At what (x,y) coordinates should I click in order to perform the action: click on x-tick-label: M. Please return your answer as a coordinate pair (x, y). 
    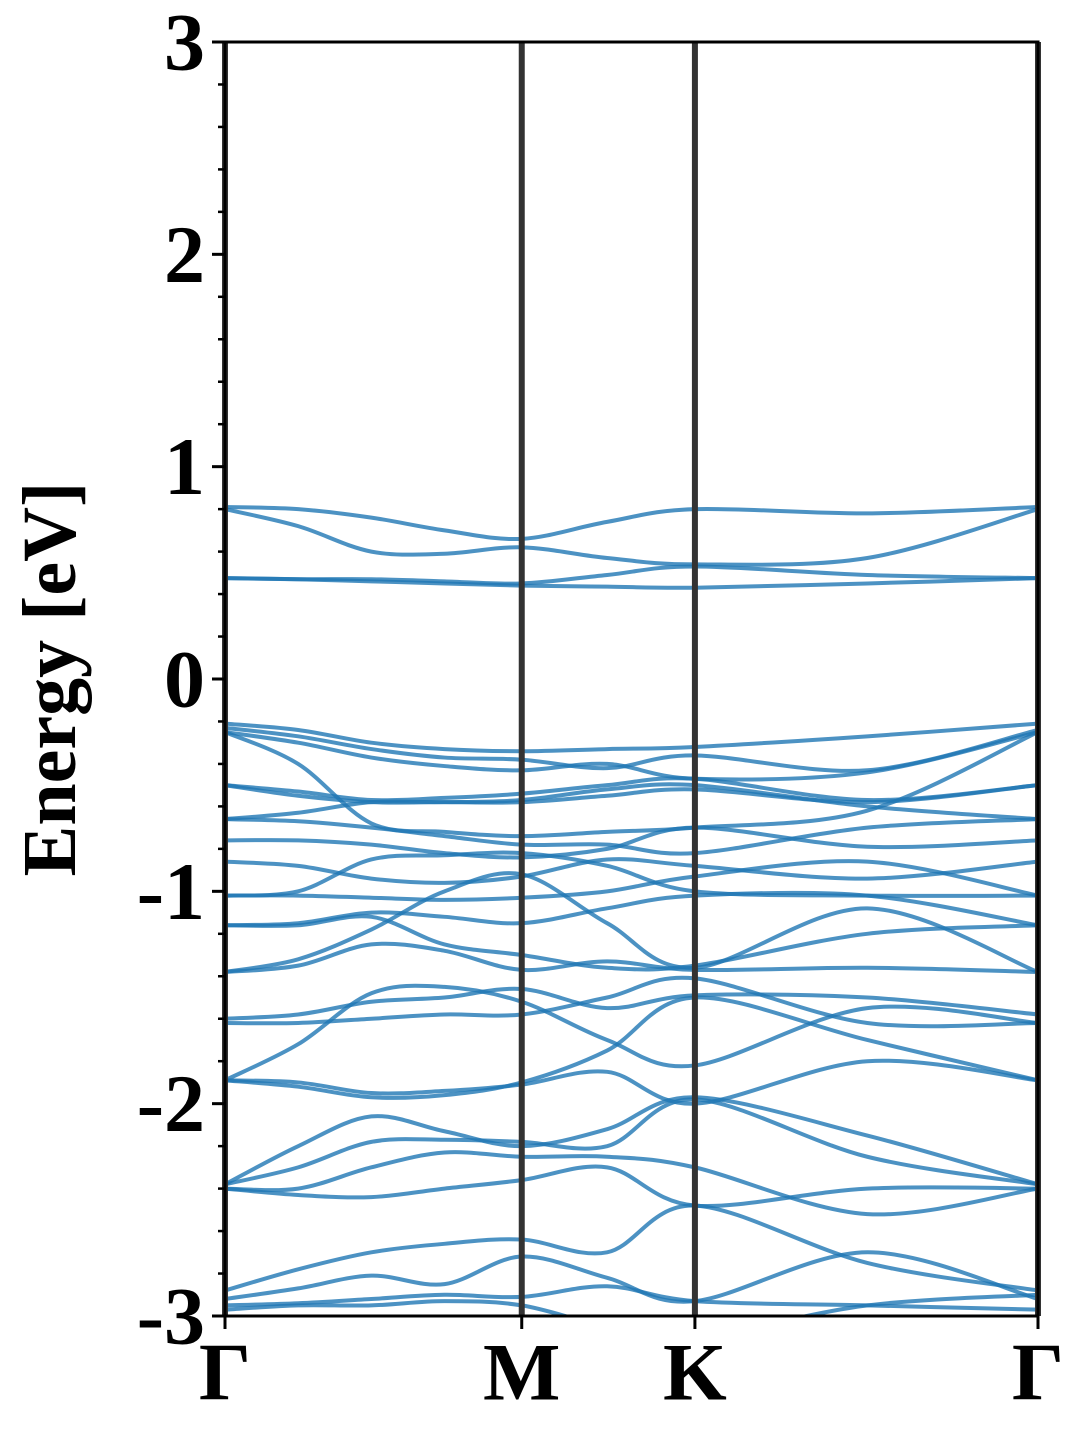
    Looking at the image, I should click on (521, 1372).